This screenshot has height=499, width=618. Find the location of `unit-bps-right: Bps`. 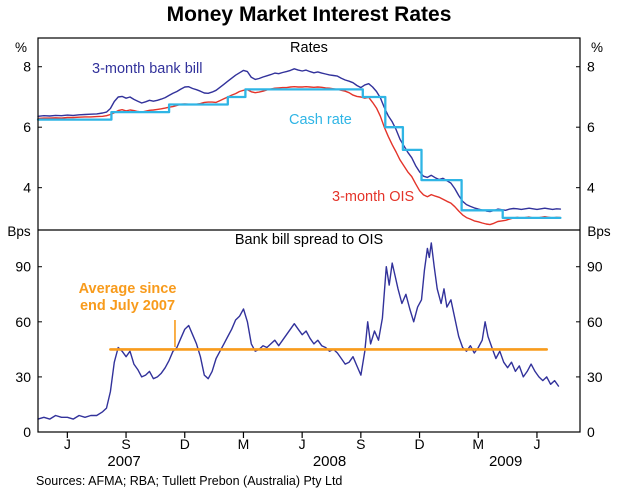

unit-bps-right: Bps is located at coordinates (599, 231).